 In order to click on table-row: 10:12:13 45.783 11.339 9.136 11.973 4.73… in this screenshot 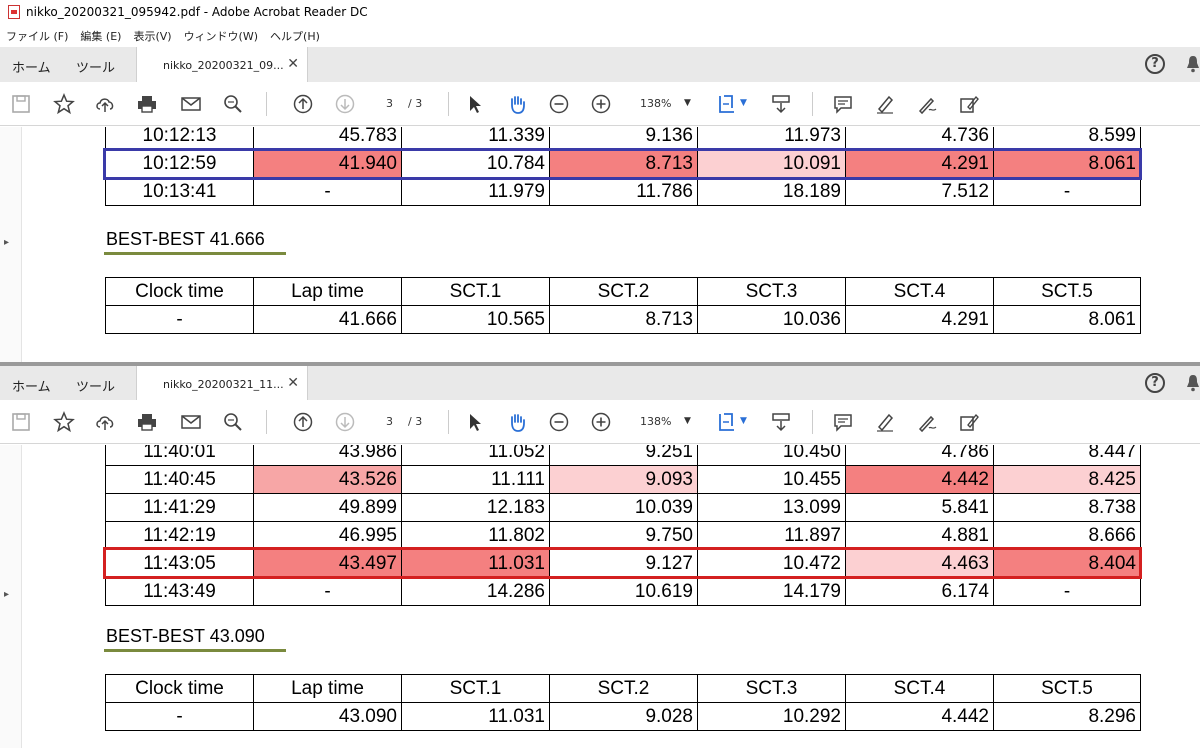, I will do `click(623, 138)`.